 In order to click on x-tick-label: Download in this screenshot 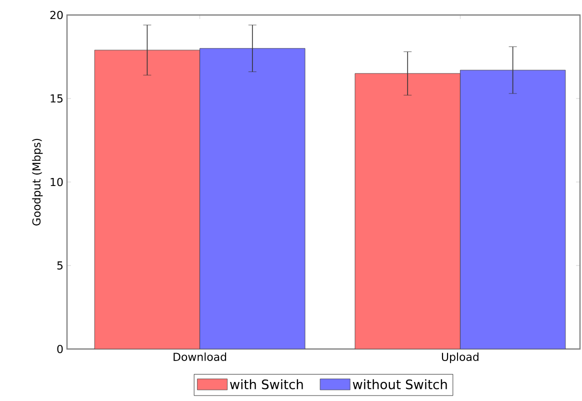, I will do `click(200, 357)`.